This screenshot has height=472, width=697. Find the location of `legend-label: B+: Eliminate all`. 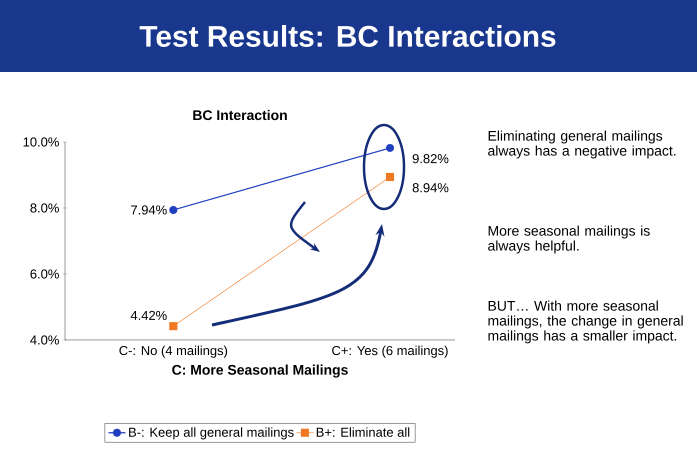

legend-label: B+: Eliminate all is located at coordinates (363, 432).